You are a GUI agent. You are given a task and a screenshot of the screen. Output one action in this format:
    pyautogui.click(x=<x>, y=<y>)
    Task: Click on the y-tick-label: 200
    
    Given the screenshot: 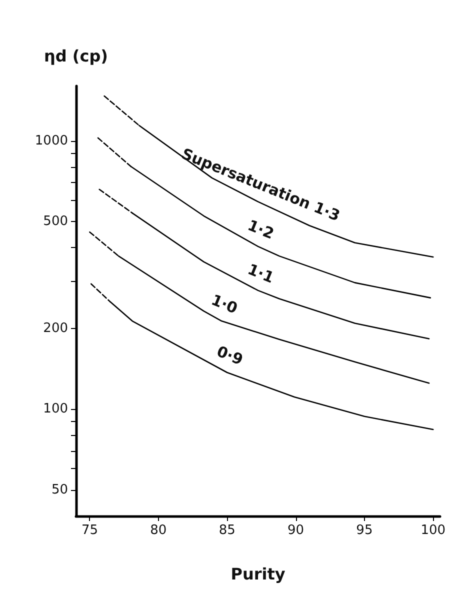 What is the action you would take?
    pyautogui.click(x=55, y=328)
    